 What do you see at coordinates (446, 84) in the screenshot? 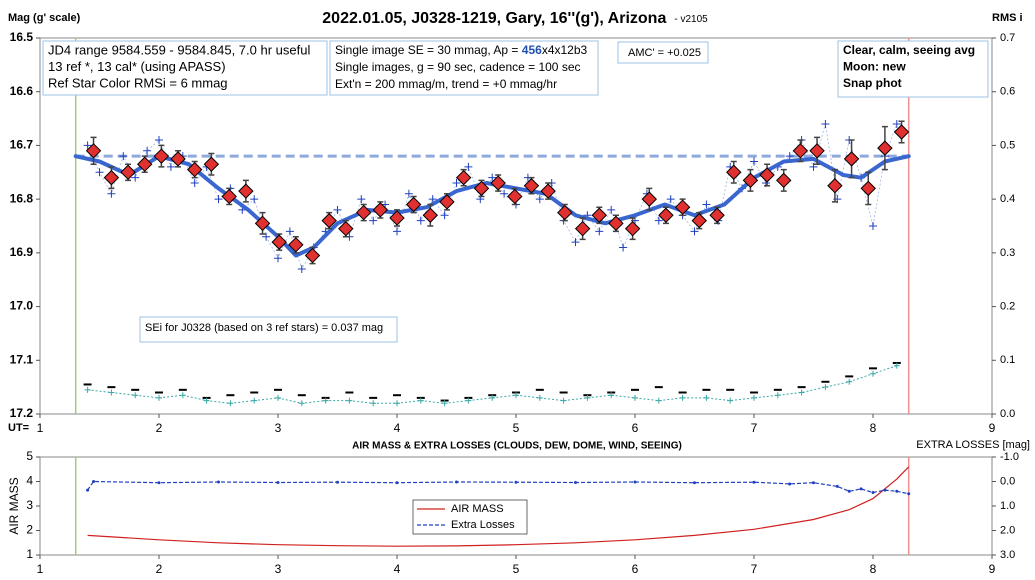
I see `annotation-line: Ext'n = 200 mmag/m, trend = +0 mmag/hr` at bounding box center [446, 84].